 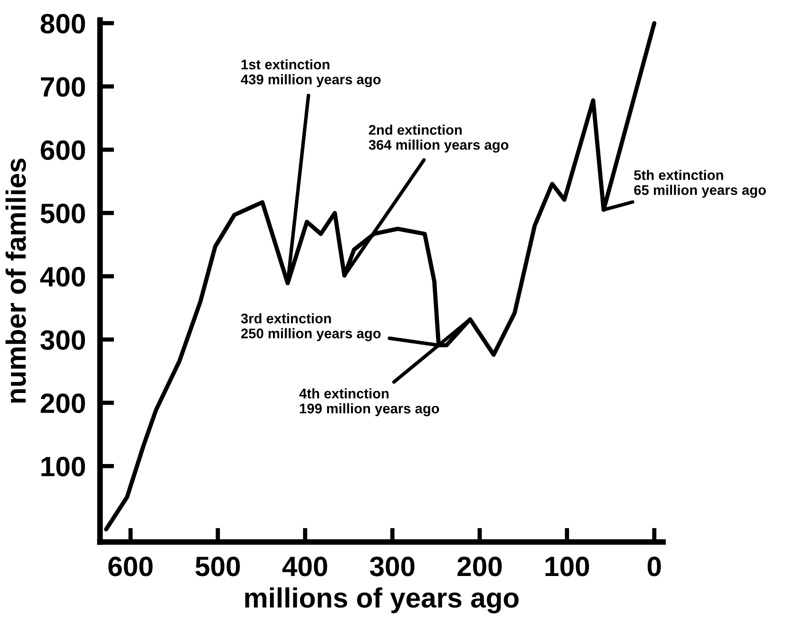 I want to click on y-tick-label: 500, so click(x=62, y=214).